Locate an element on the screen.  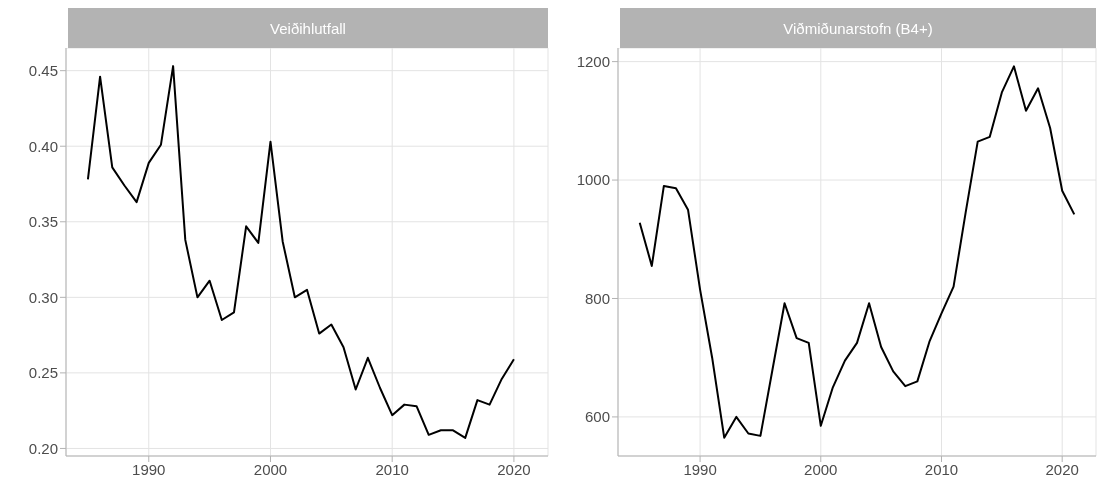
y-tick-label: 1200 is located at coordinates (593, 61).